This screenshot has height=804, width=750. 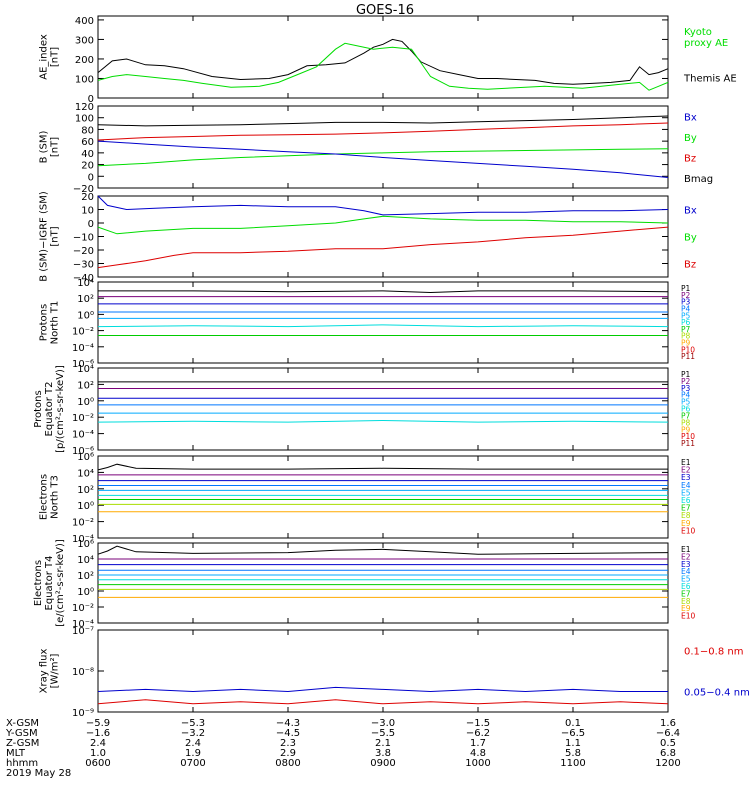 What do you see at coordinates (573, 743) in the screenshot?
I see `x-axis-value: 1.1` at bounding box center [573, 743].